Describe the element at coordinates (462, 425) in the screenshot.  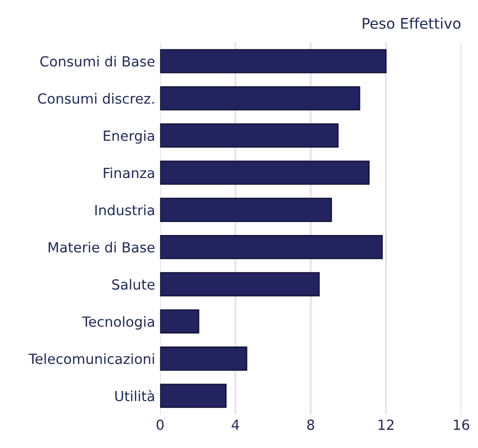
I see `x-tick-label: 16` at that location.